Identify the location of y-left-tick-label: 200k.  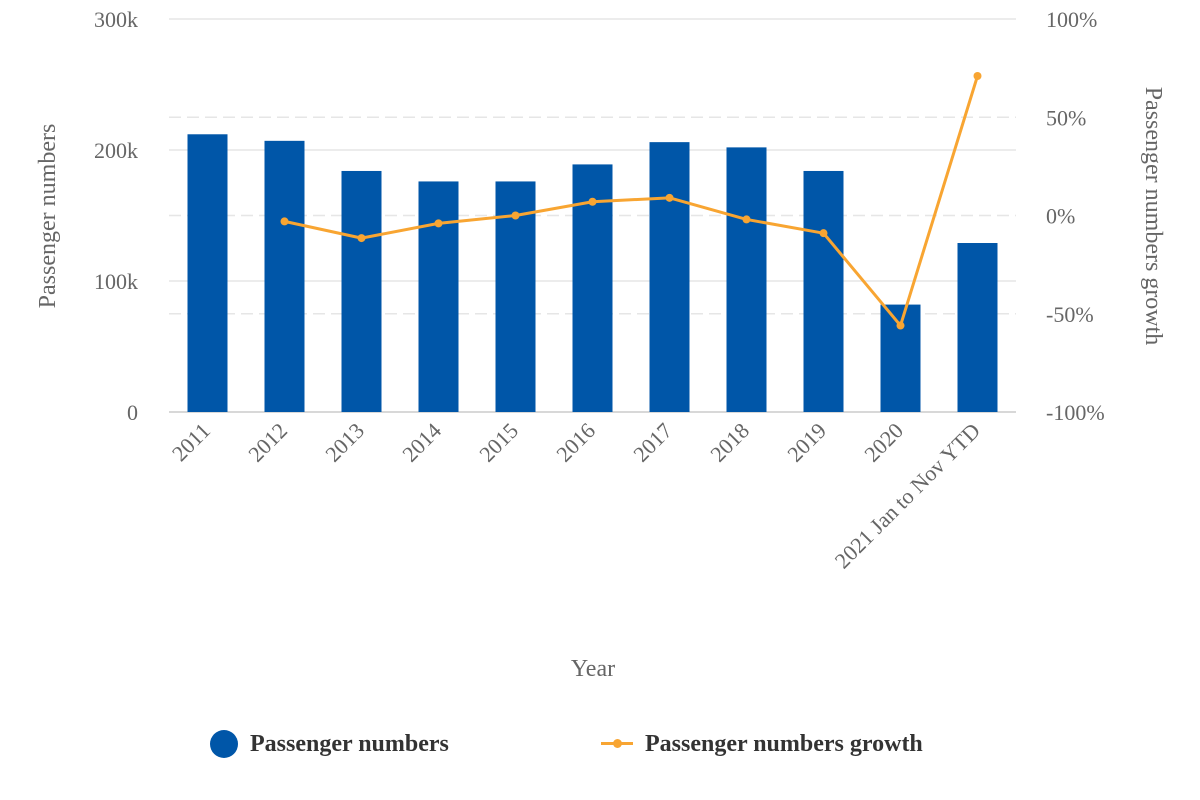
(116, 150).